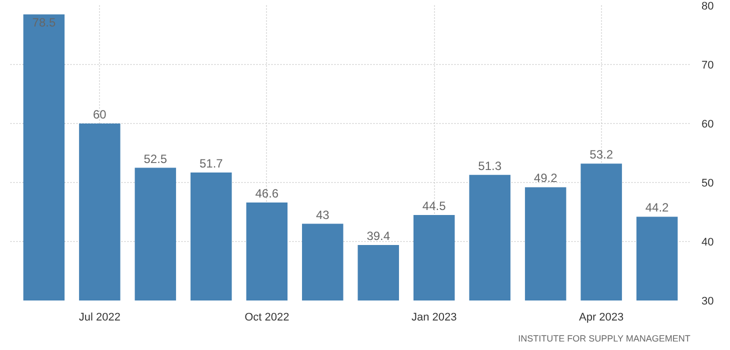 The image size is (730, 350). I want to click on data-label: 44.2, so click(657, 207).